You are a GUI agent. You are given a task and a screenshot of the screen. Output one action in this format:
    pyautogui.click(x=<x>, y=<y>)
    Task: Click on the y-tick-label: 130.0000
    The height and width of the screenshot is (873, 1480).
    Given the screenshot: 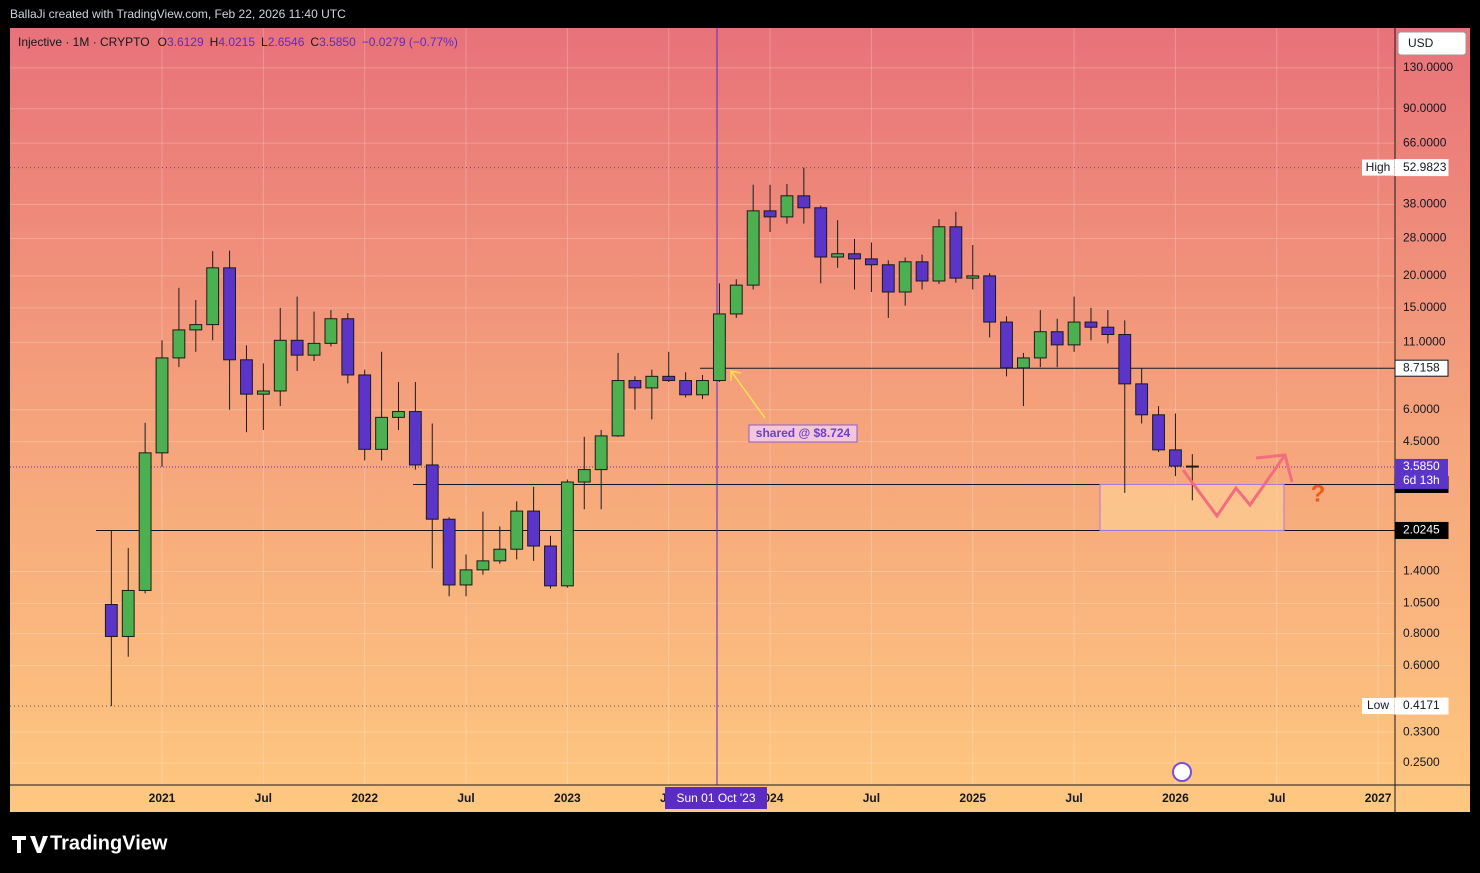 What is the action you would take?
    pyautogui.click(x=1428, y=67)
    